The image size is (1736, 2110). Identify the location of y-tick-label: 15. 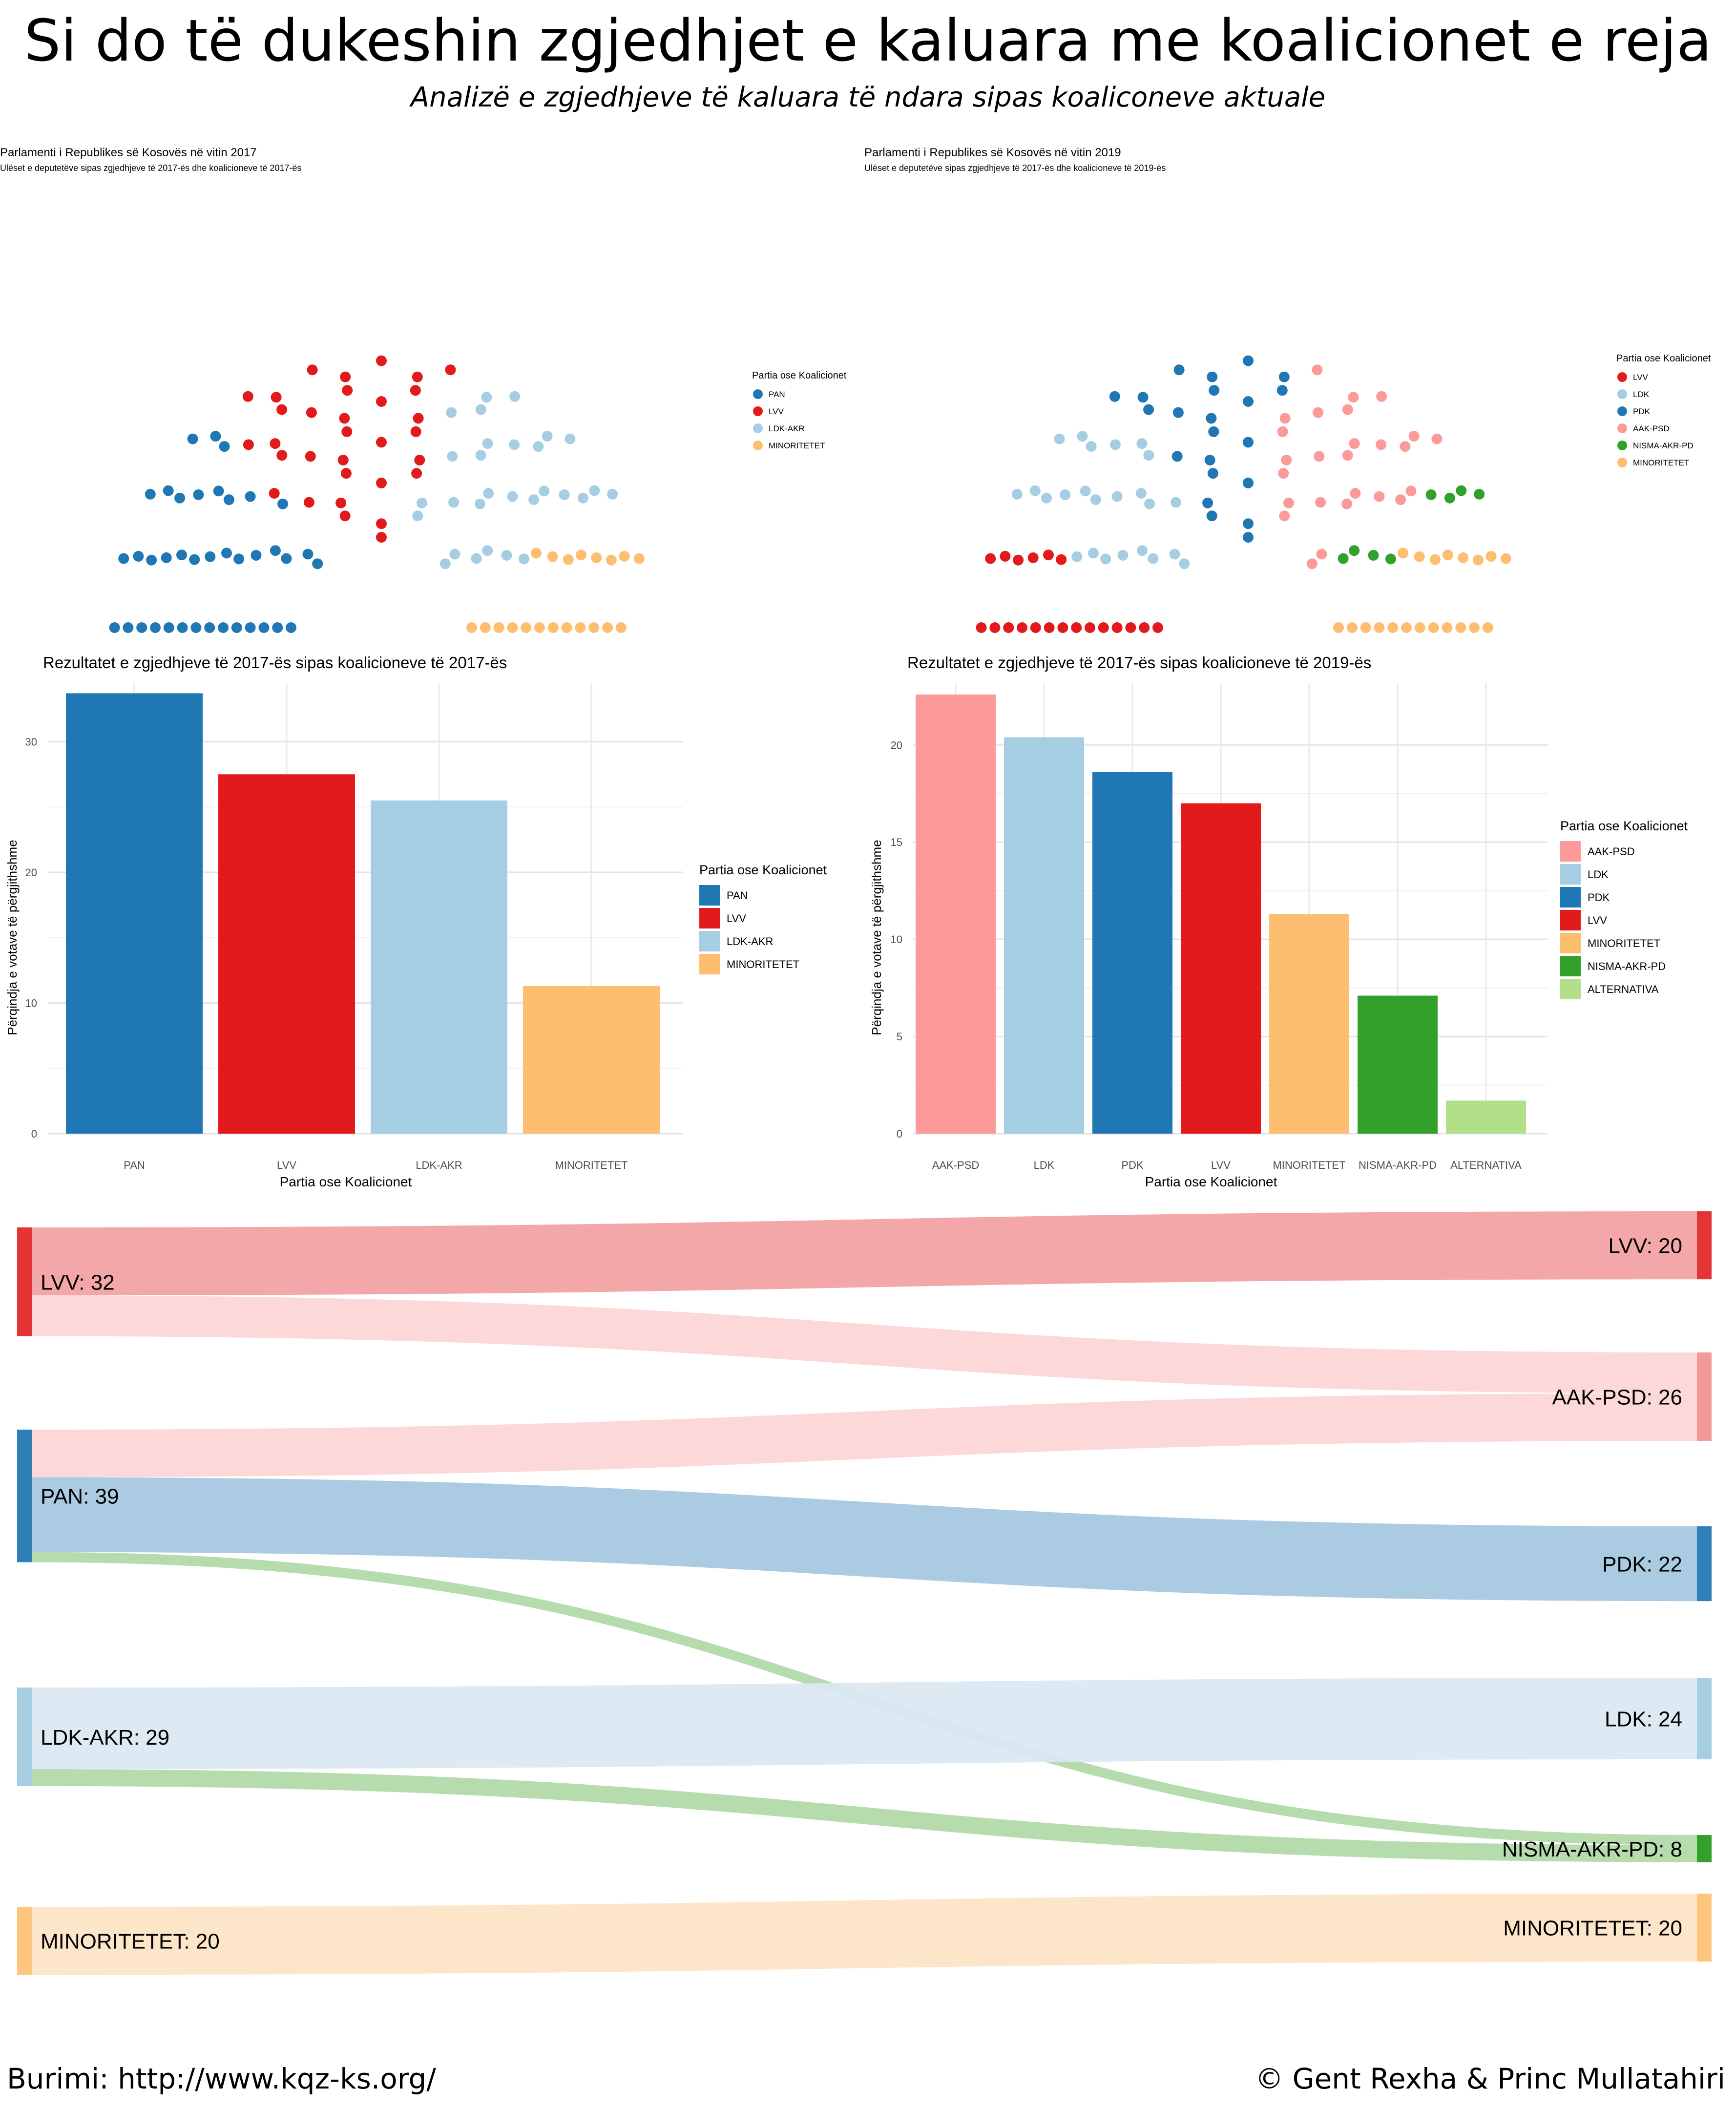
(896, 842).